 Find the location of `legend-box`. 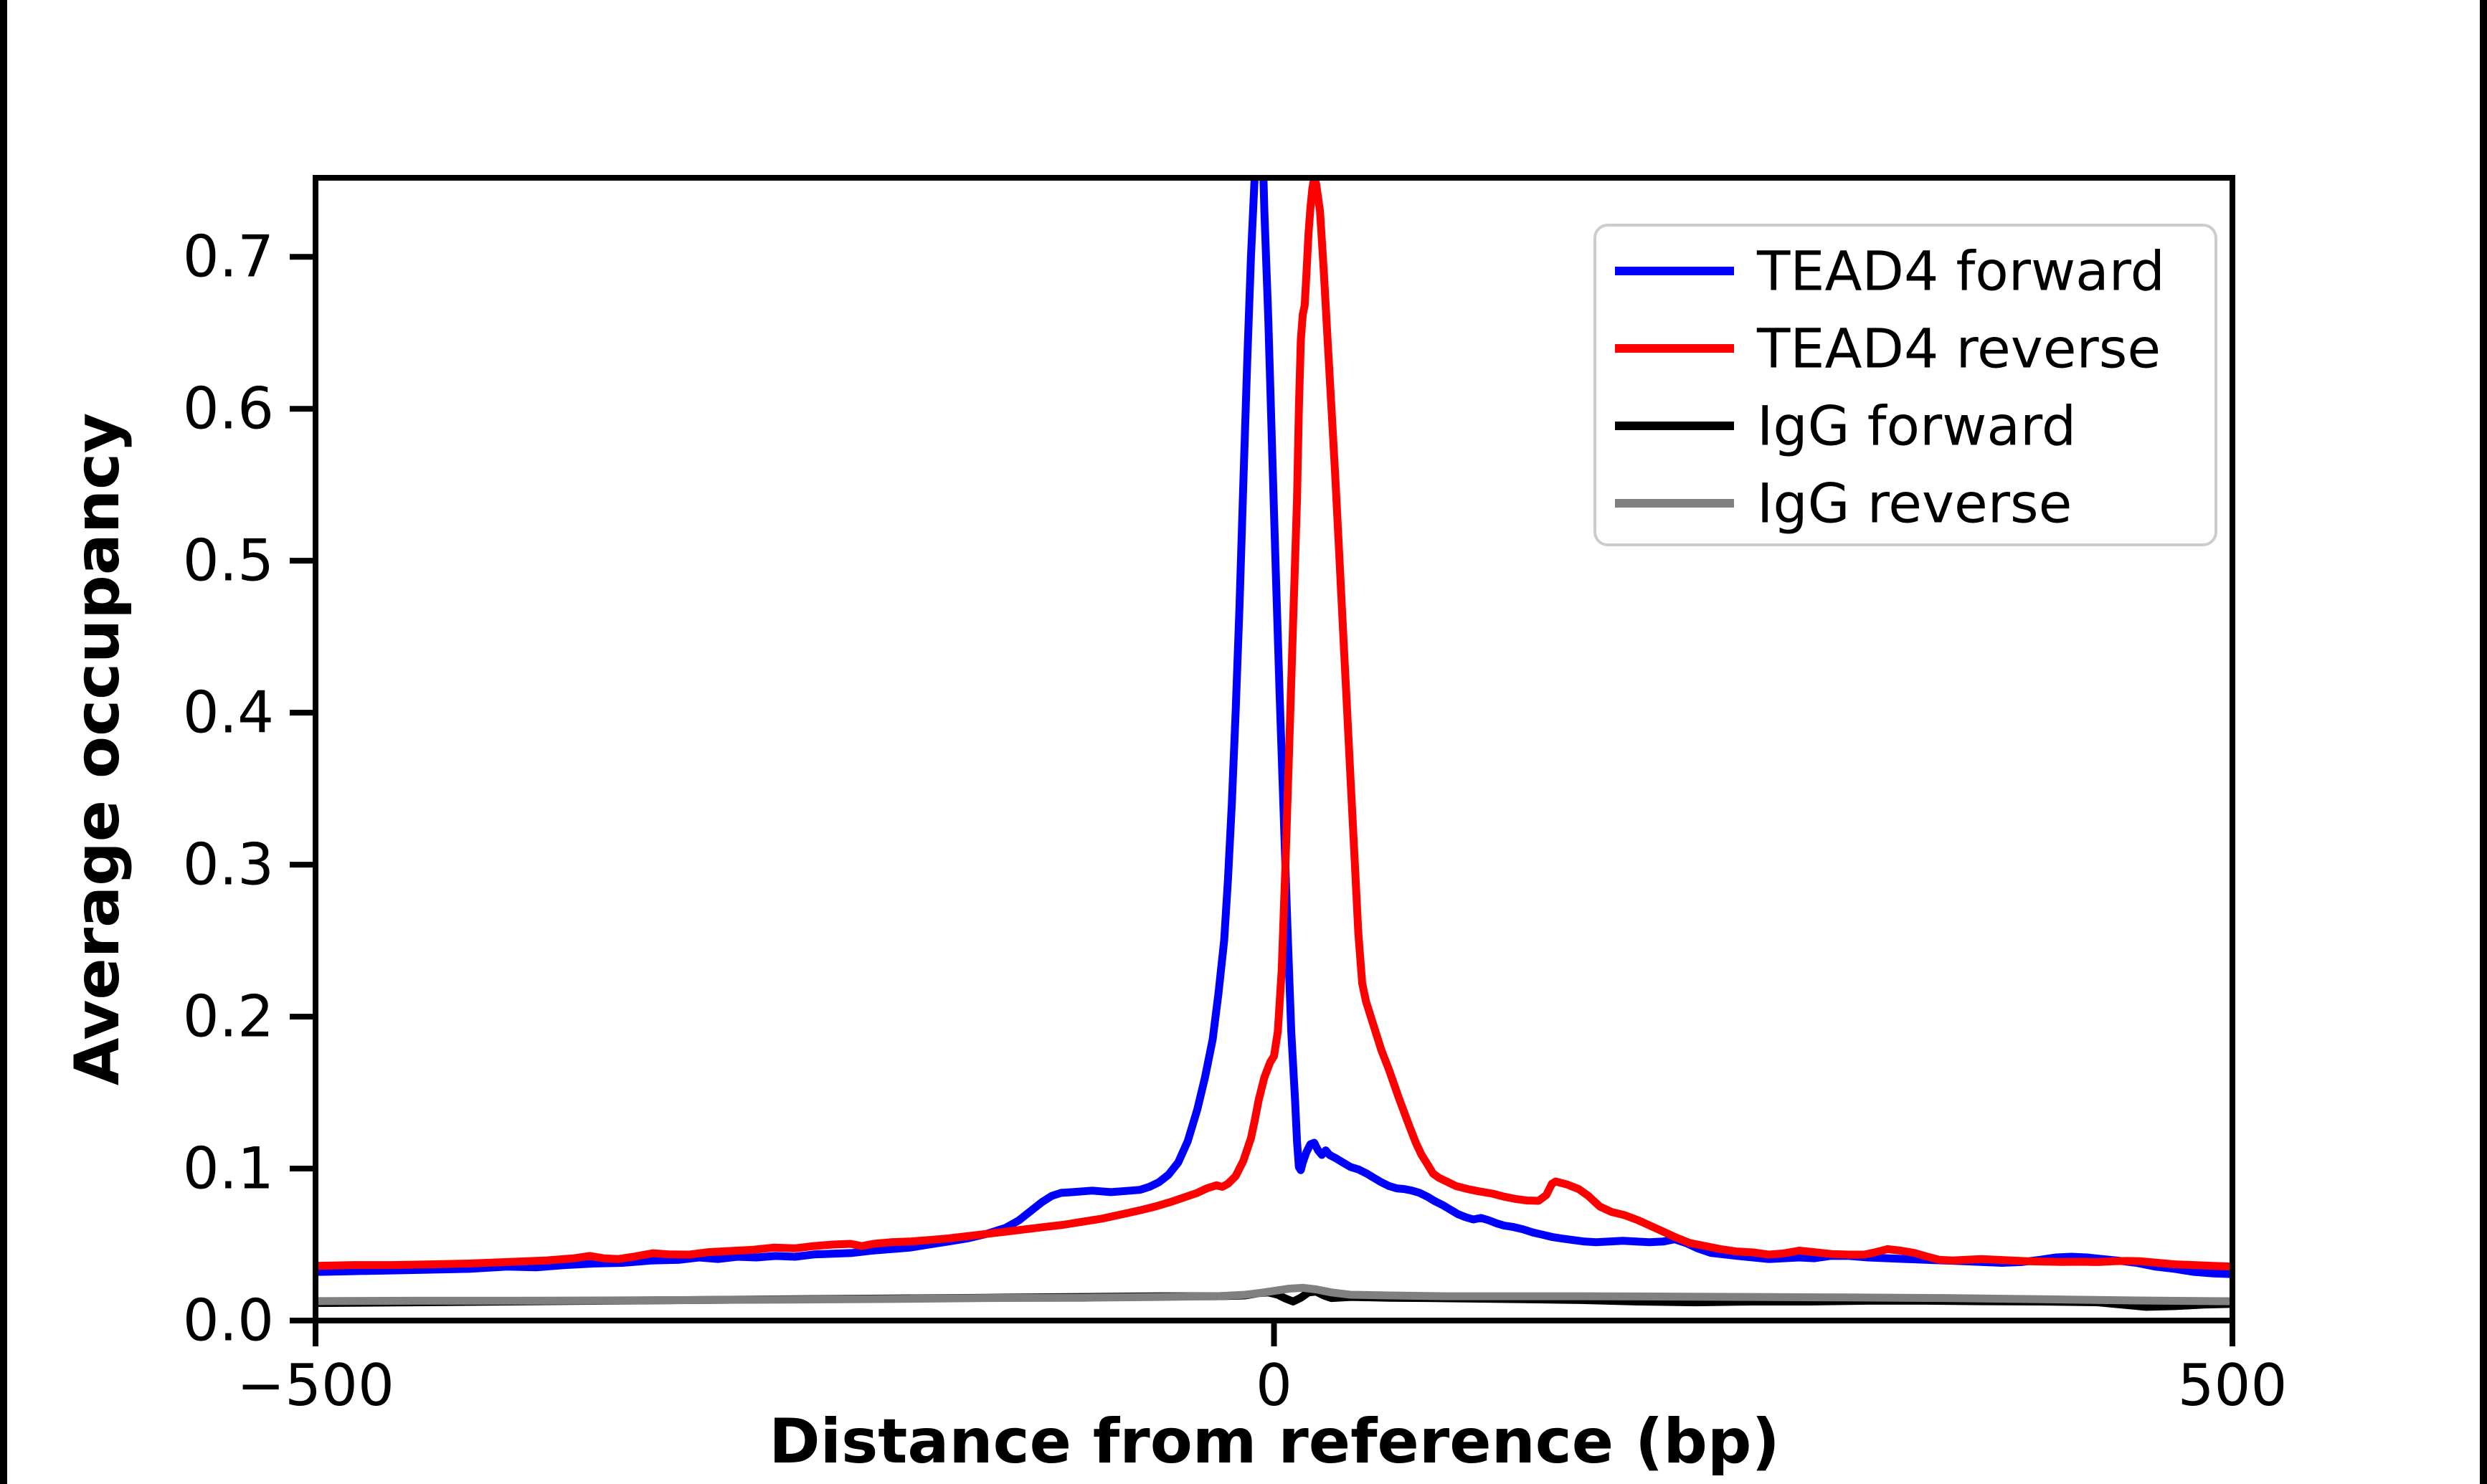

legend-box is located at coordinates (1905, 385).